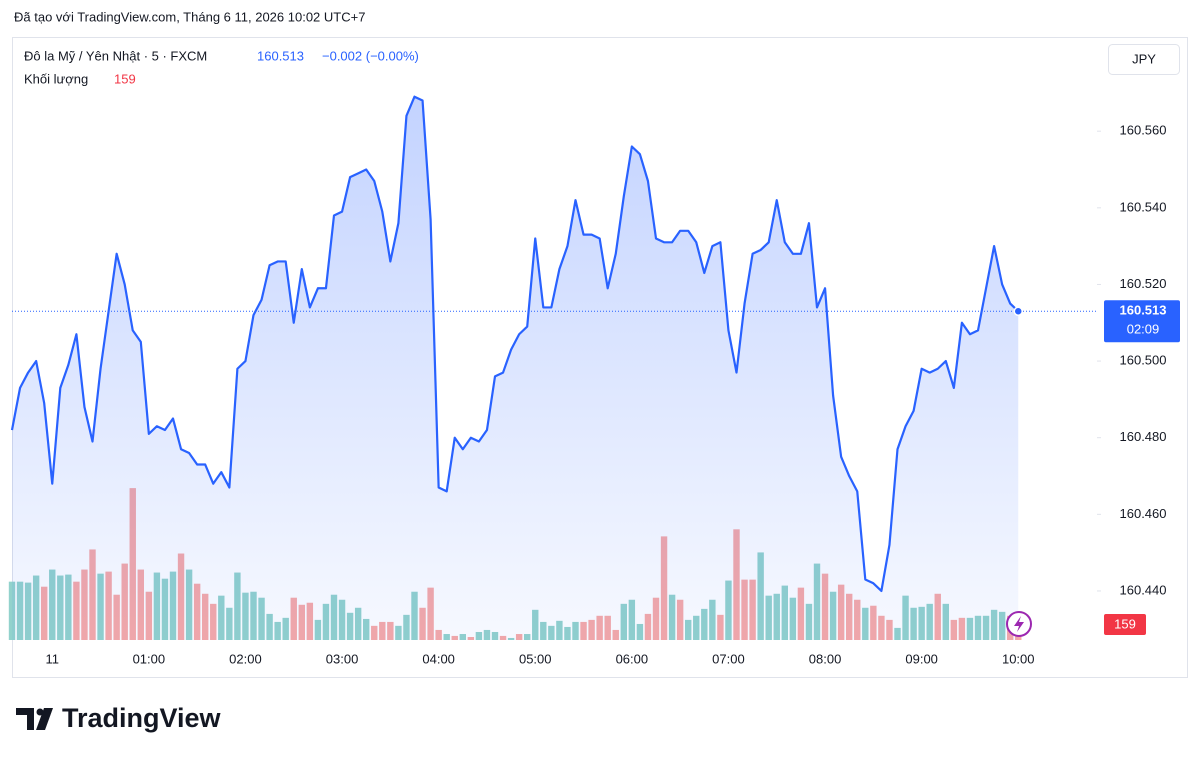  I want to click on logo-dot, so click(40, 712).